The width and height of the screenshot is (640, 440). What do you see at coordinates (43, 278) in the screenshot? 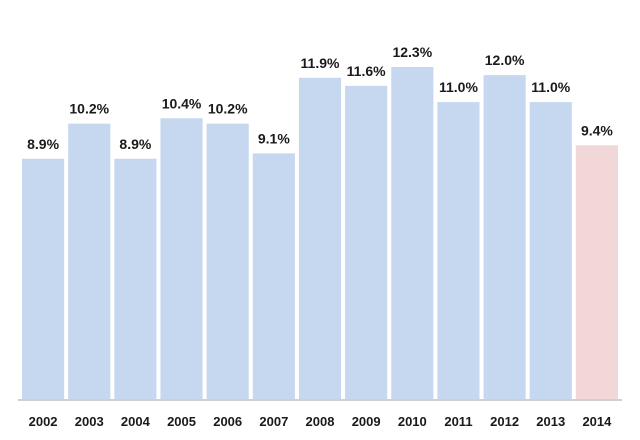
I see `bar-2002` at bounding box center [43, 278].